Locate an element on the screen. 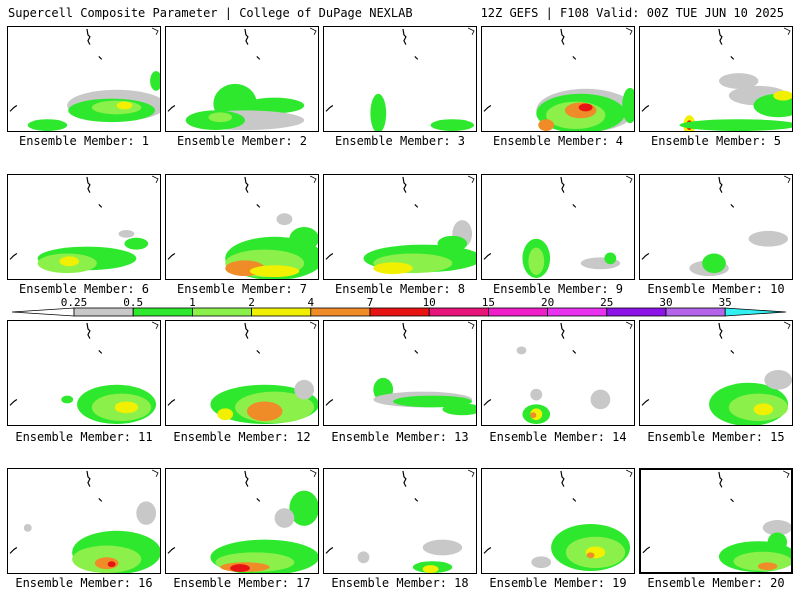 This screenshot has height=600, width=800. color-scale-legend: 0.25 0.5 1 2 4 7 10 15 20 25 30 35 is located at coordinates (400, 308).